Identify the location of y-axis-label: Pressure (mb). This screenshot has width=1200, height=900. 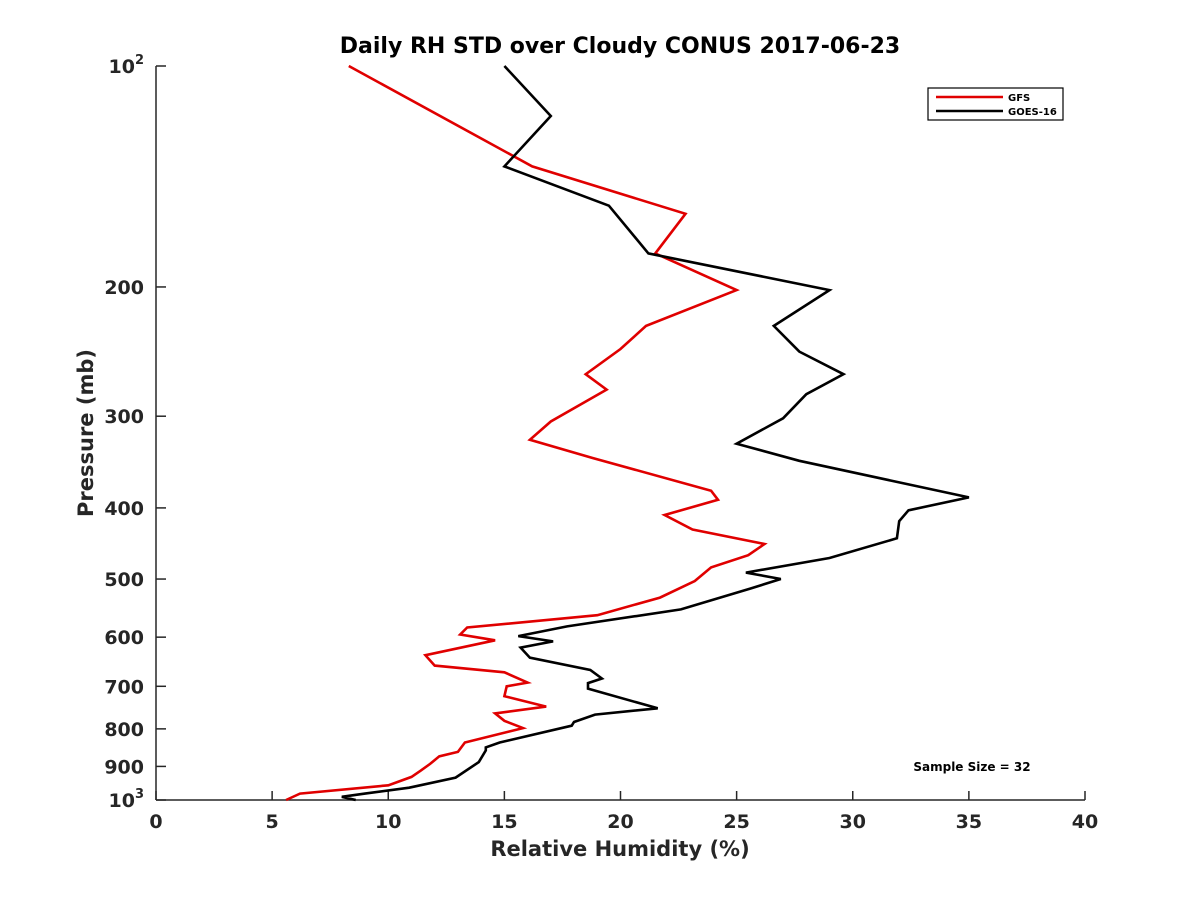
(86, 433).